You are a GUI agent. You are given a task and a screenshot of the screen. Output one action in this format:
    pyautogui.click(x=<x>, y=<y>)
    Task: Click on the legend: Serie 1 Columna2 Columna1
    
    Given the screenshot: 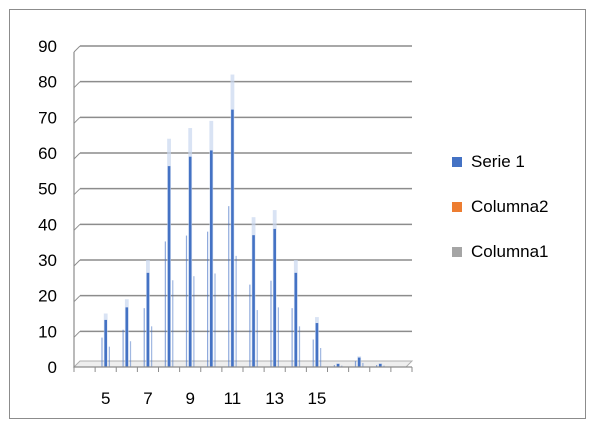 What is the action you would take?
    pyautogui.click(x=519, y=217)
    